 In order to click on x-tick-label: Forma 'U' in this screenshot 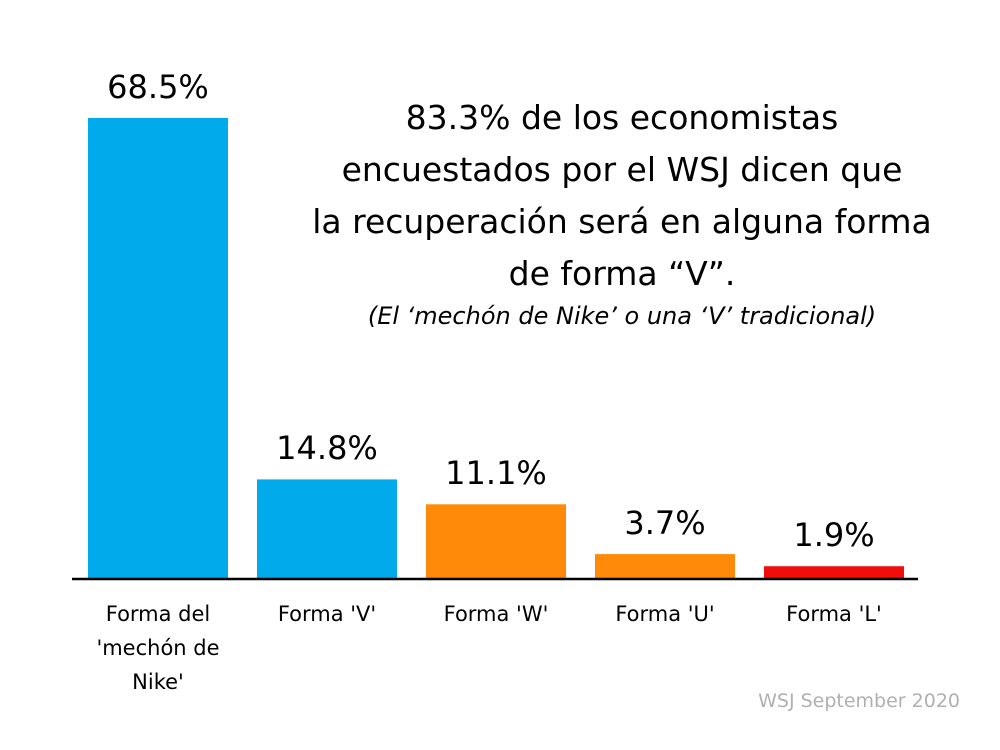, I will do `click(665, 614)`.